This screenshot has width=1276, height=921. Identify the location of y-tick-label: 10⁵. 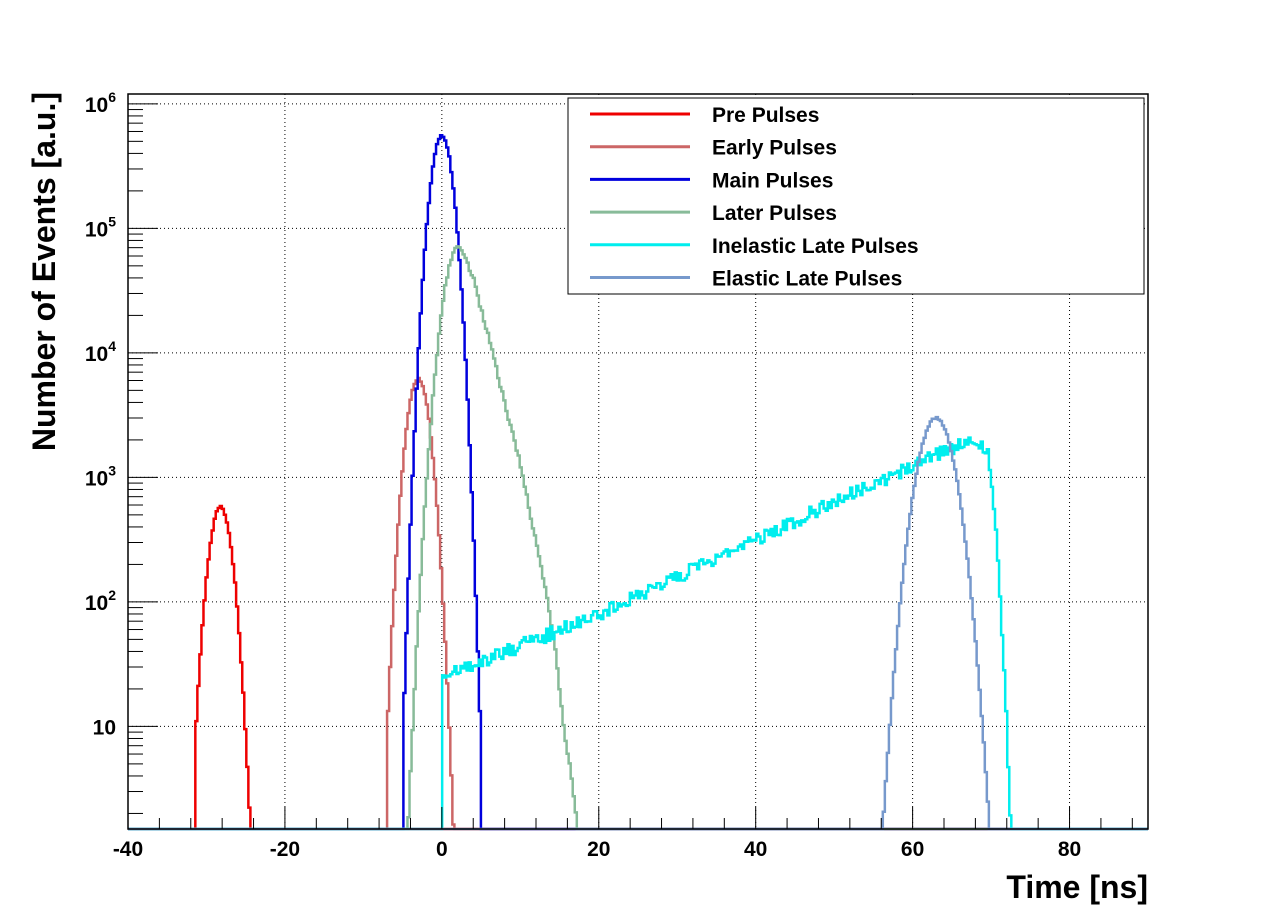
(100, 227).